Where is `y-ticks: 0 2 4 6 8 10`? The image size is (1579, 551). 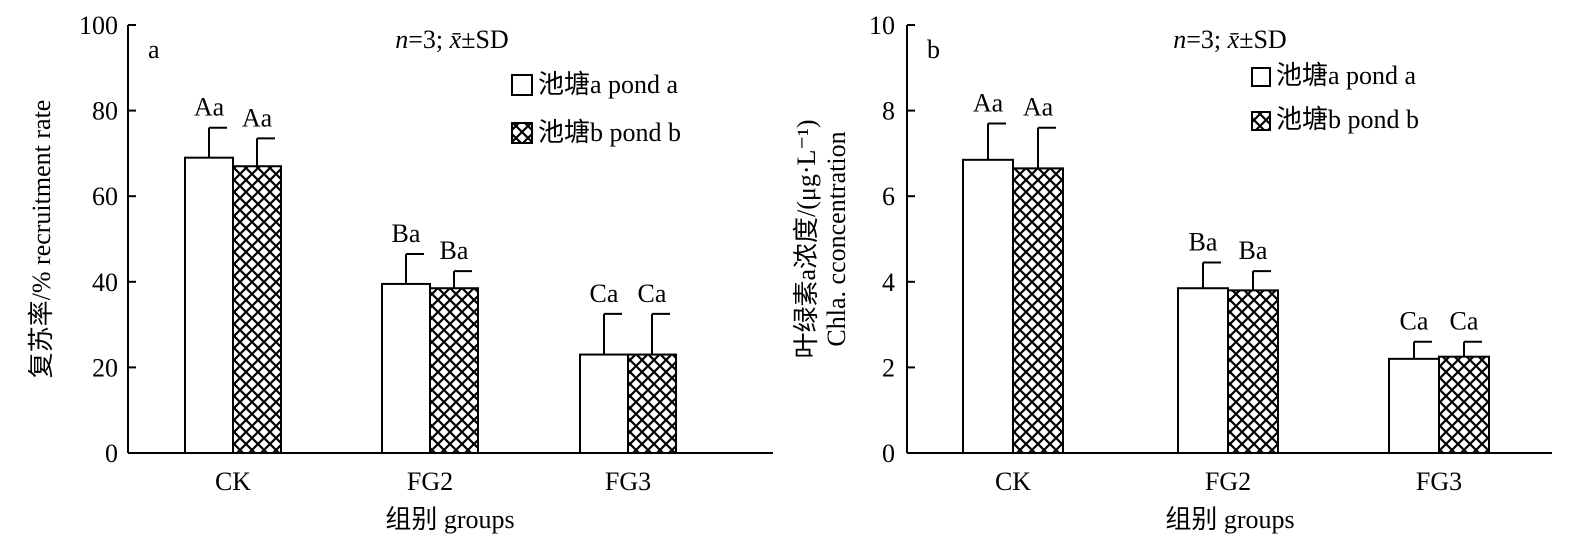 y-ticks: 0 2 4 6 8 10 is located at coordinates (892, 239).